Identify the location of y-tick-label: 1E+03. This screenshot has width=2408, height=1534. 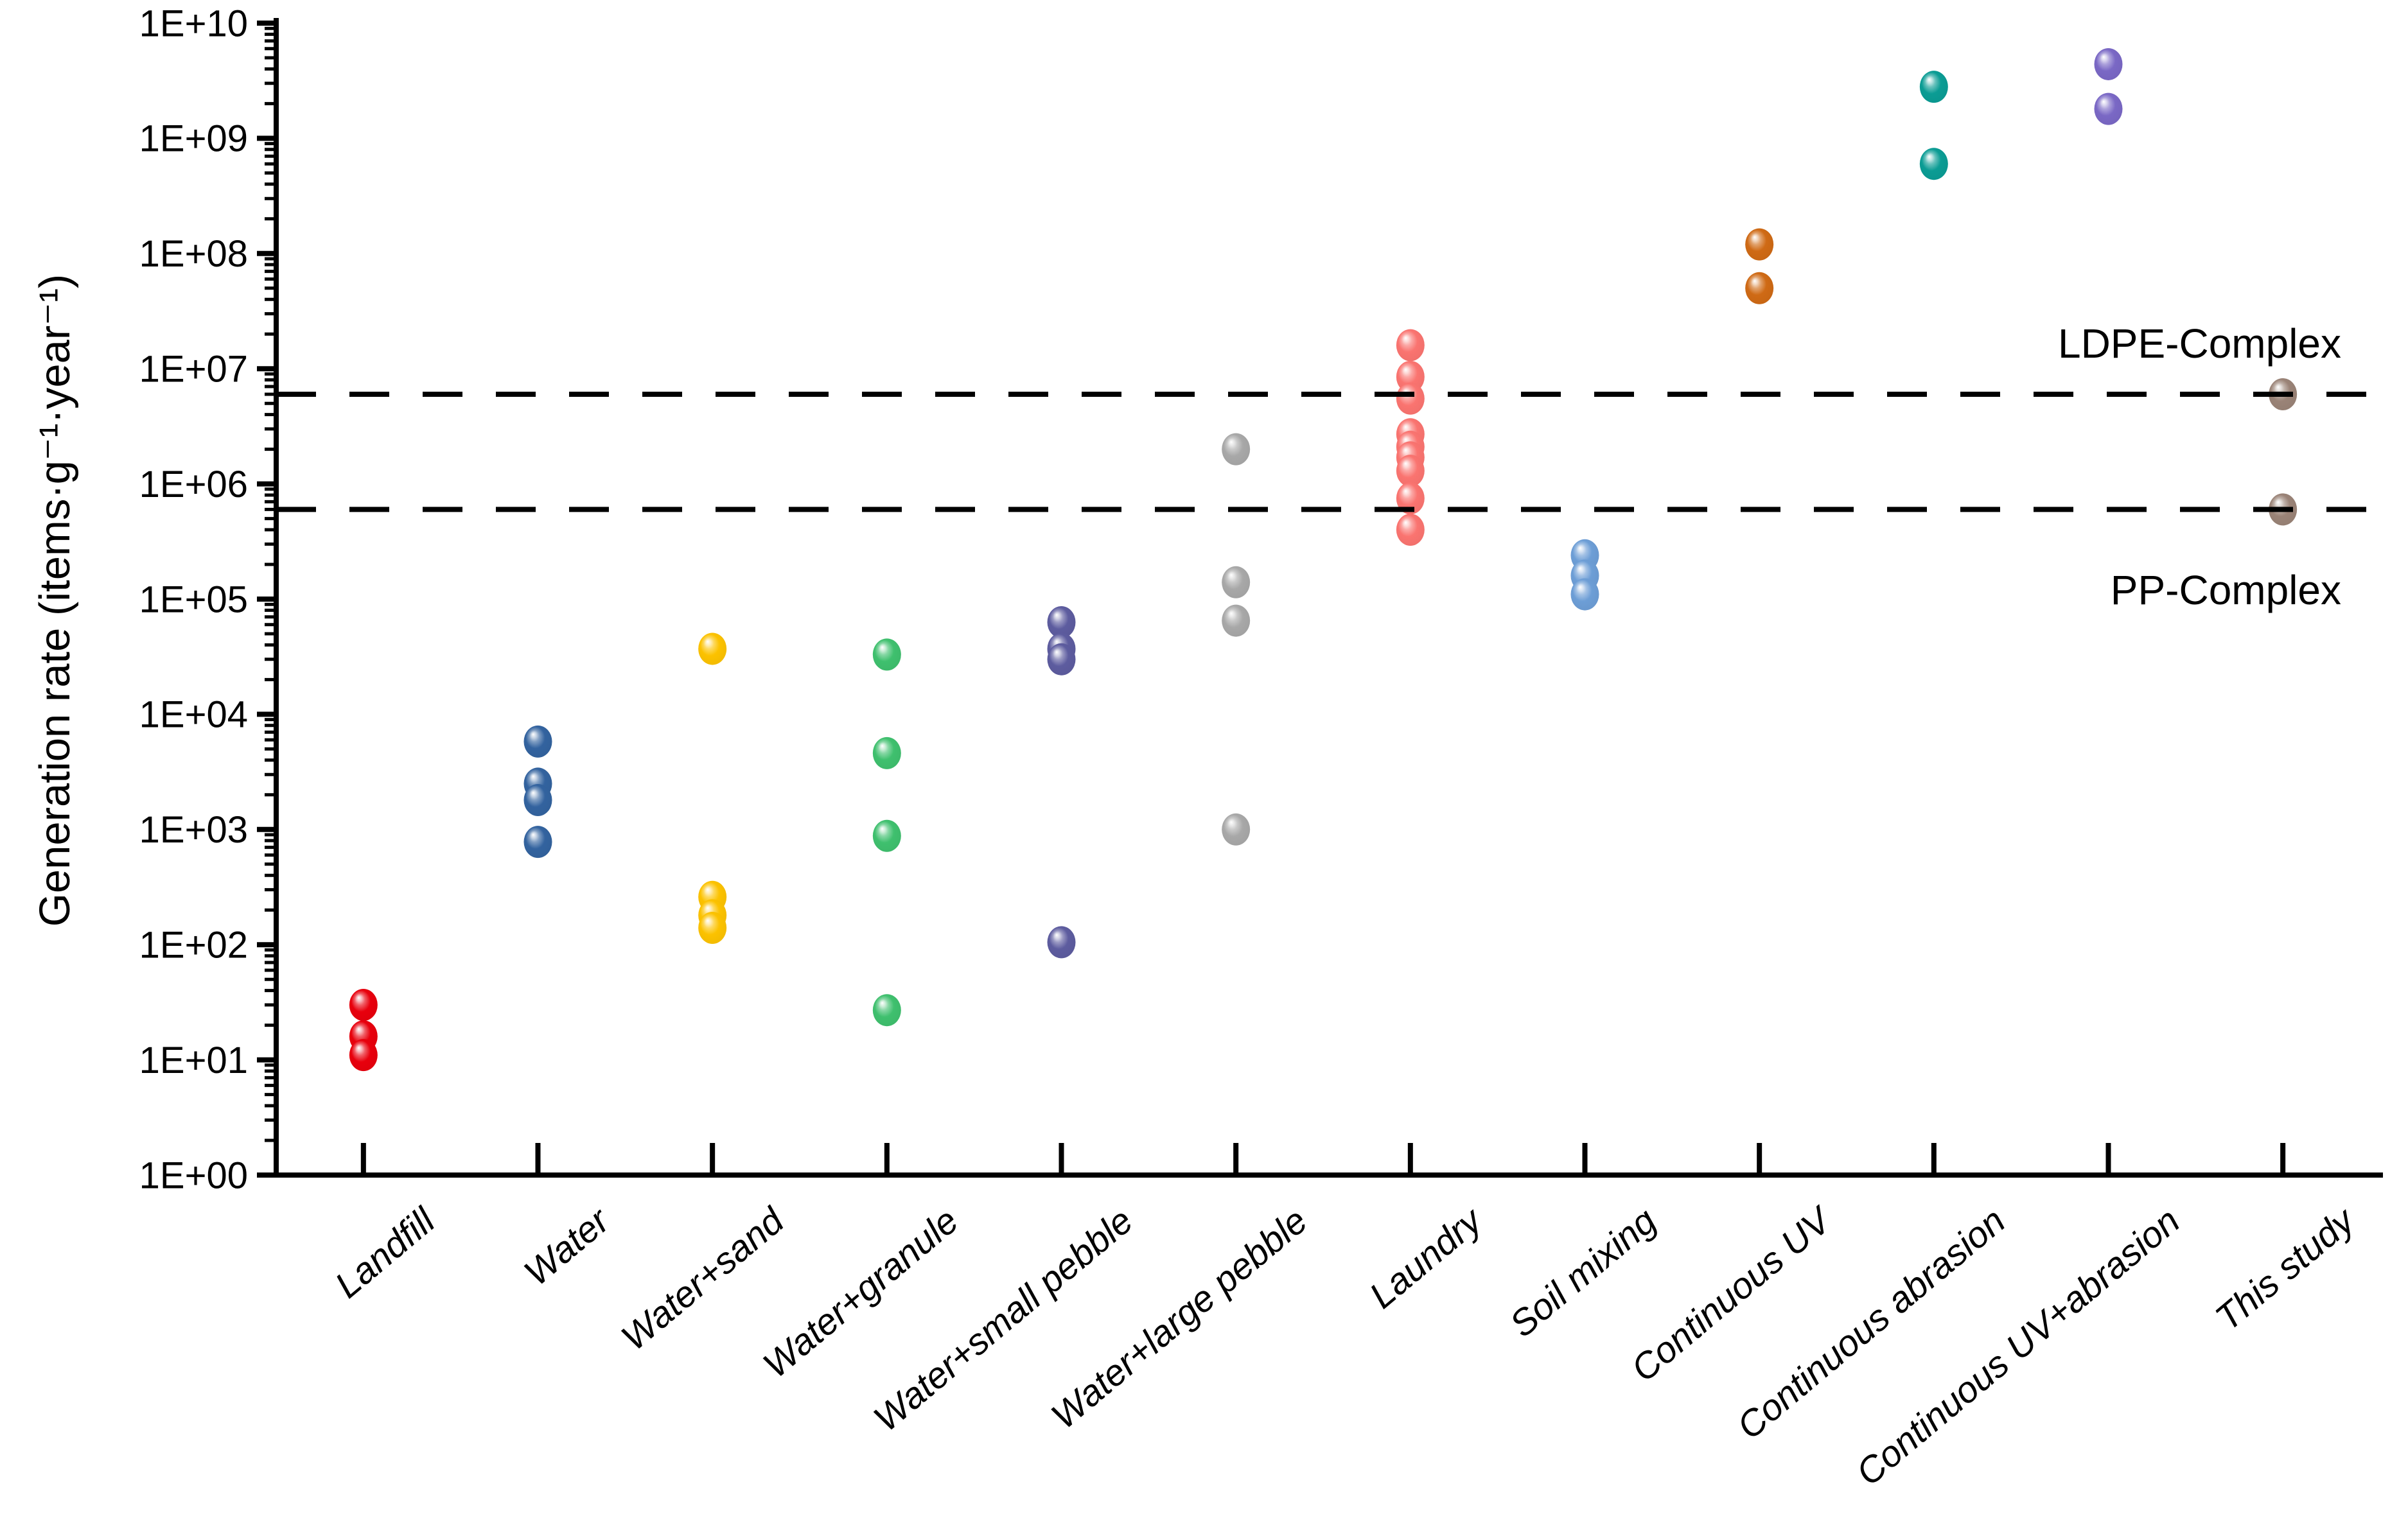
(193, 830).